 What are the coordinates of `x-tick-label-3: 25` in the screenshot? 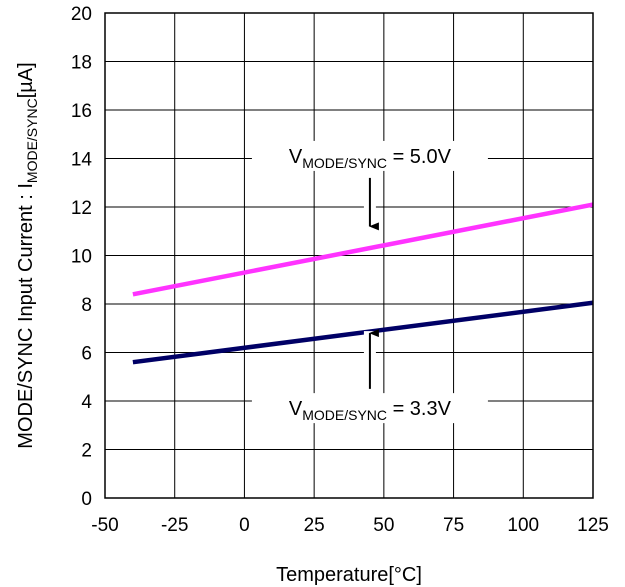 It's located at (314, 525).